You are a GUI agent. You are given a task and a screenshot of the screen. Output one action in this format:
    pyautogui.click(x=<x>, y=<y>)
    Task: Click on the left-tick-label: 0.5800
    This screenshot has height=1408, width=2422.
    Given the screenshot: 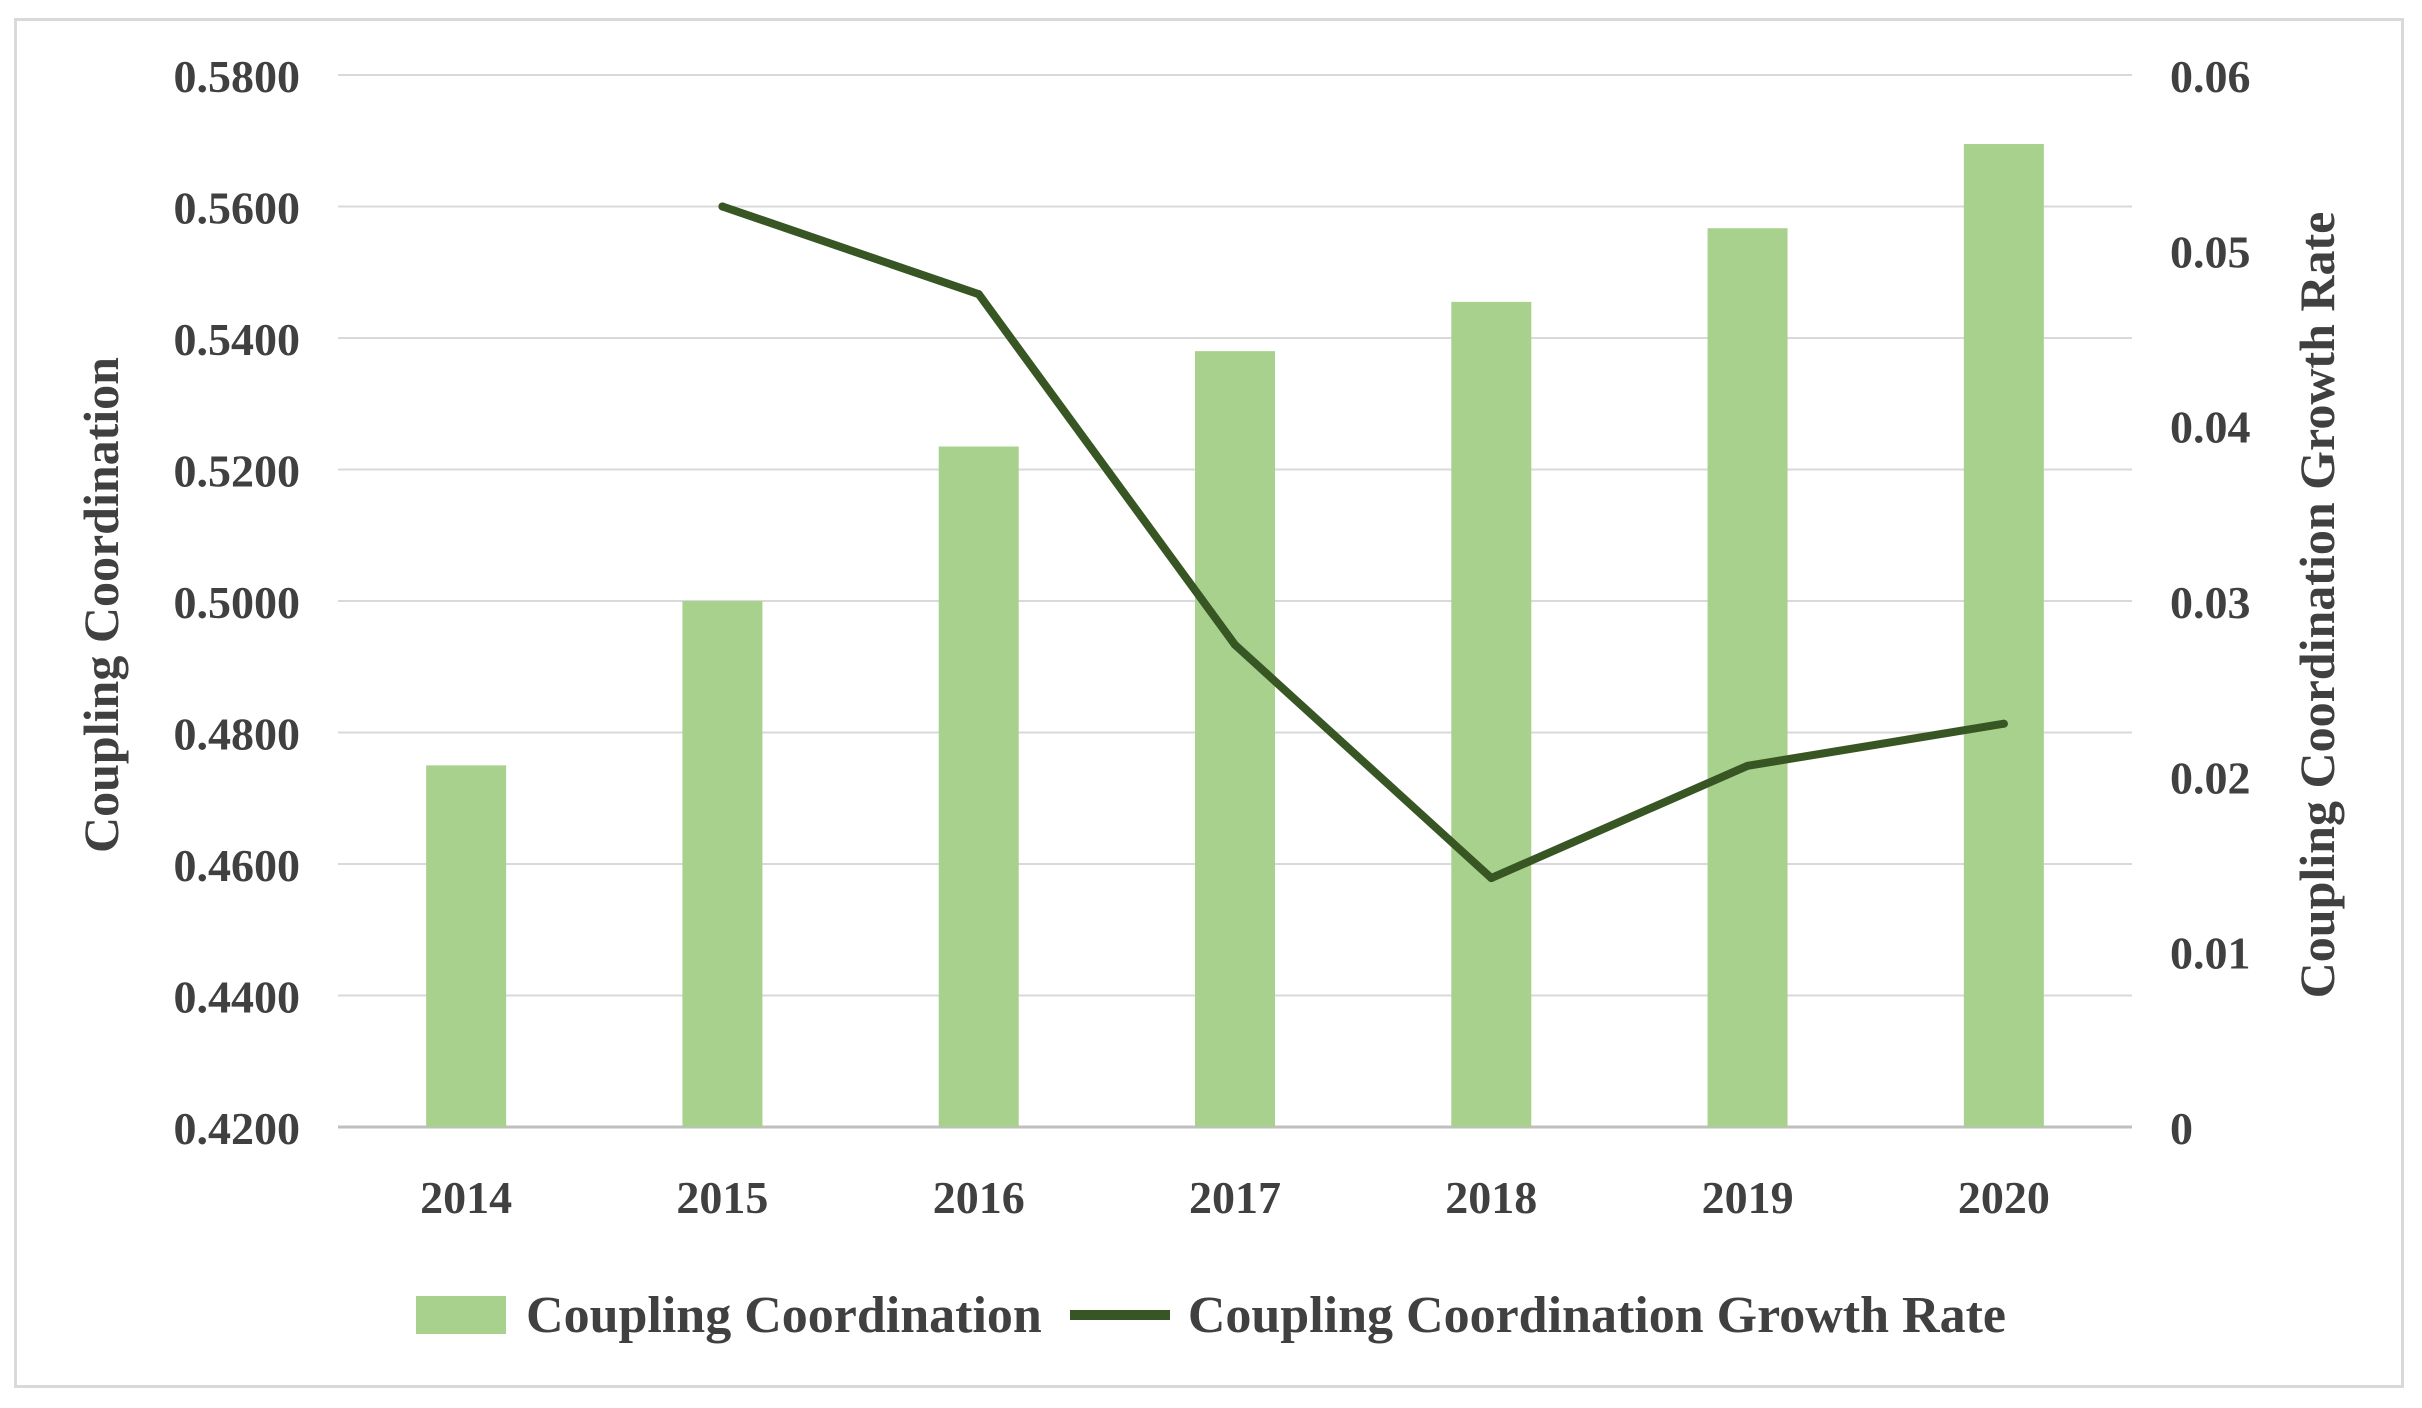 What is the action you would take?
    pyautogui.click(x=237, y=76)
    